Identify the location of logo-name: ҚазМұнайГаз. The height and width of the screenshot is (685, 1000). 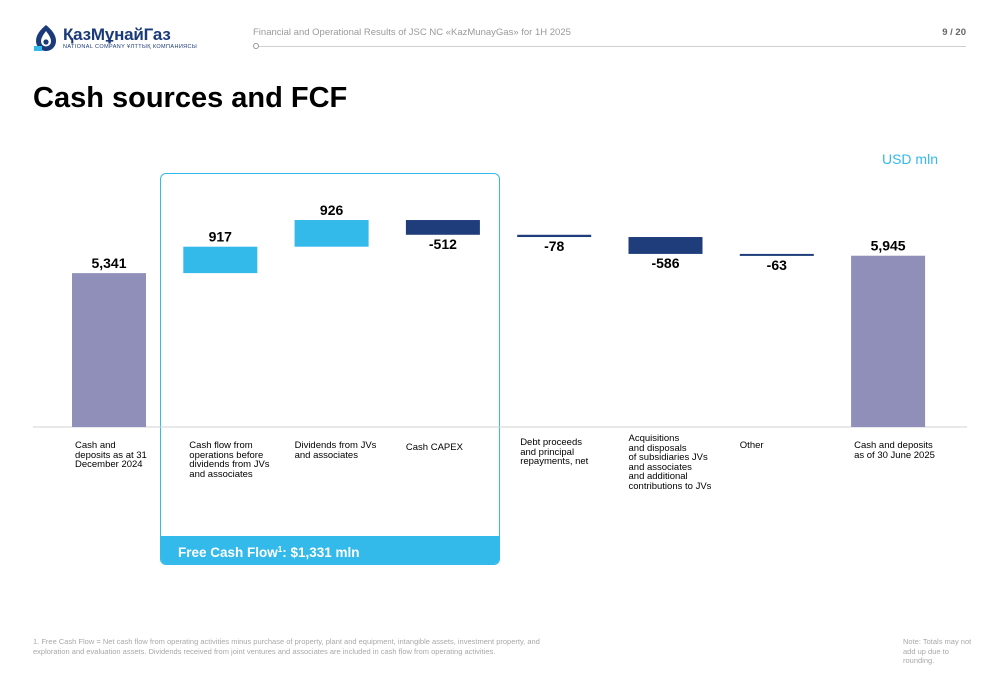
(117, 34).